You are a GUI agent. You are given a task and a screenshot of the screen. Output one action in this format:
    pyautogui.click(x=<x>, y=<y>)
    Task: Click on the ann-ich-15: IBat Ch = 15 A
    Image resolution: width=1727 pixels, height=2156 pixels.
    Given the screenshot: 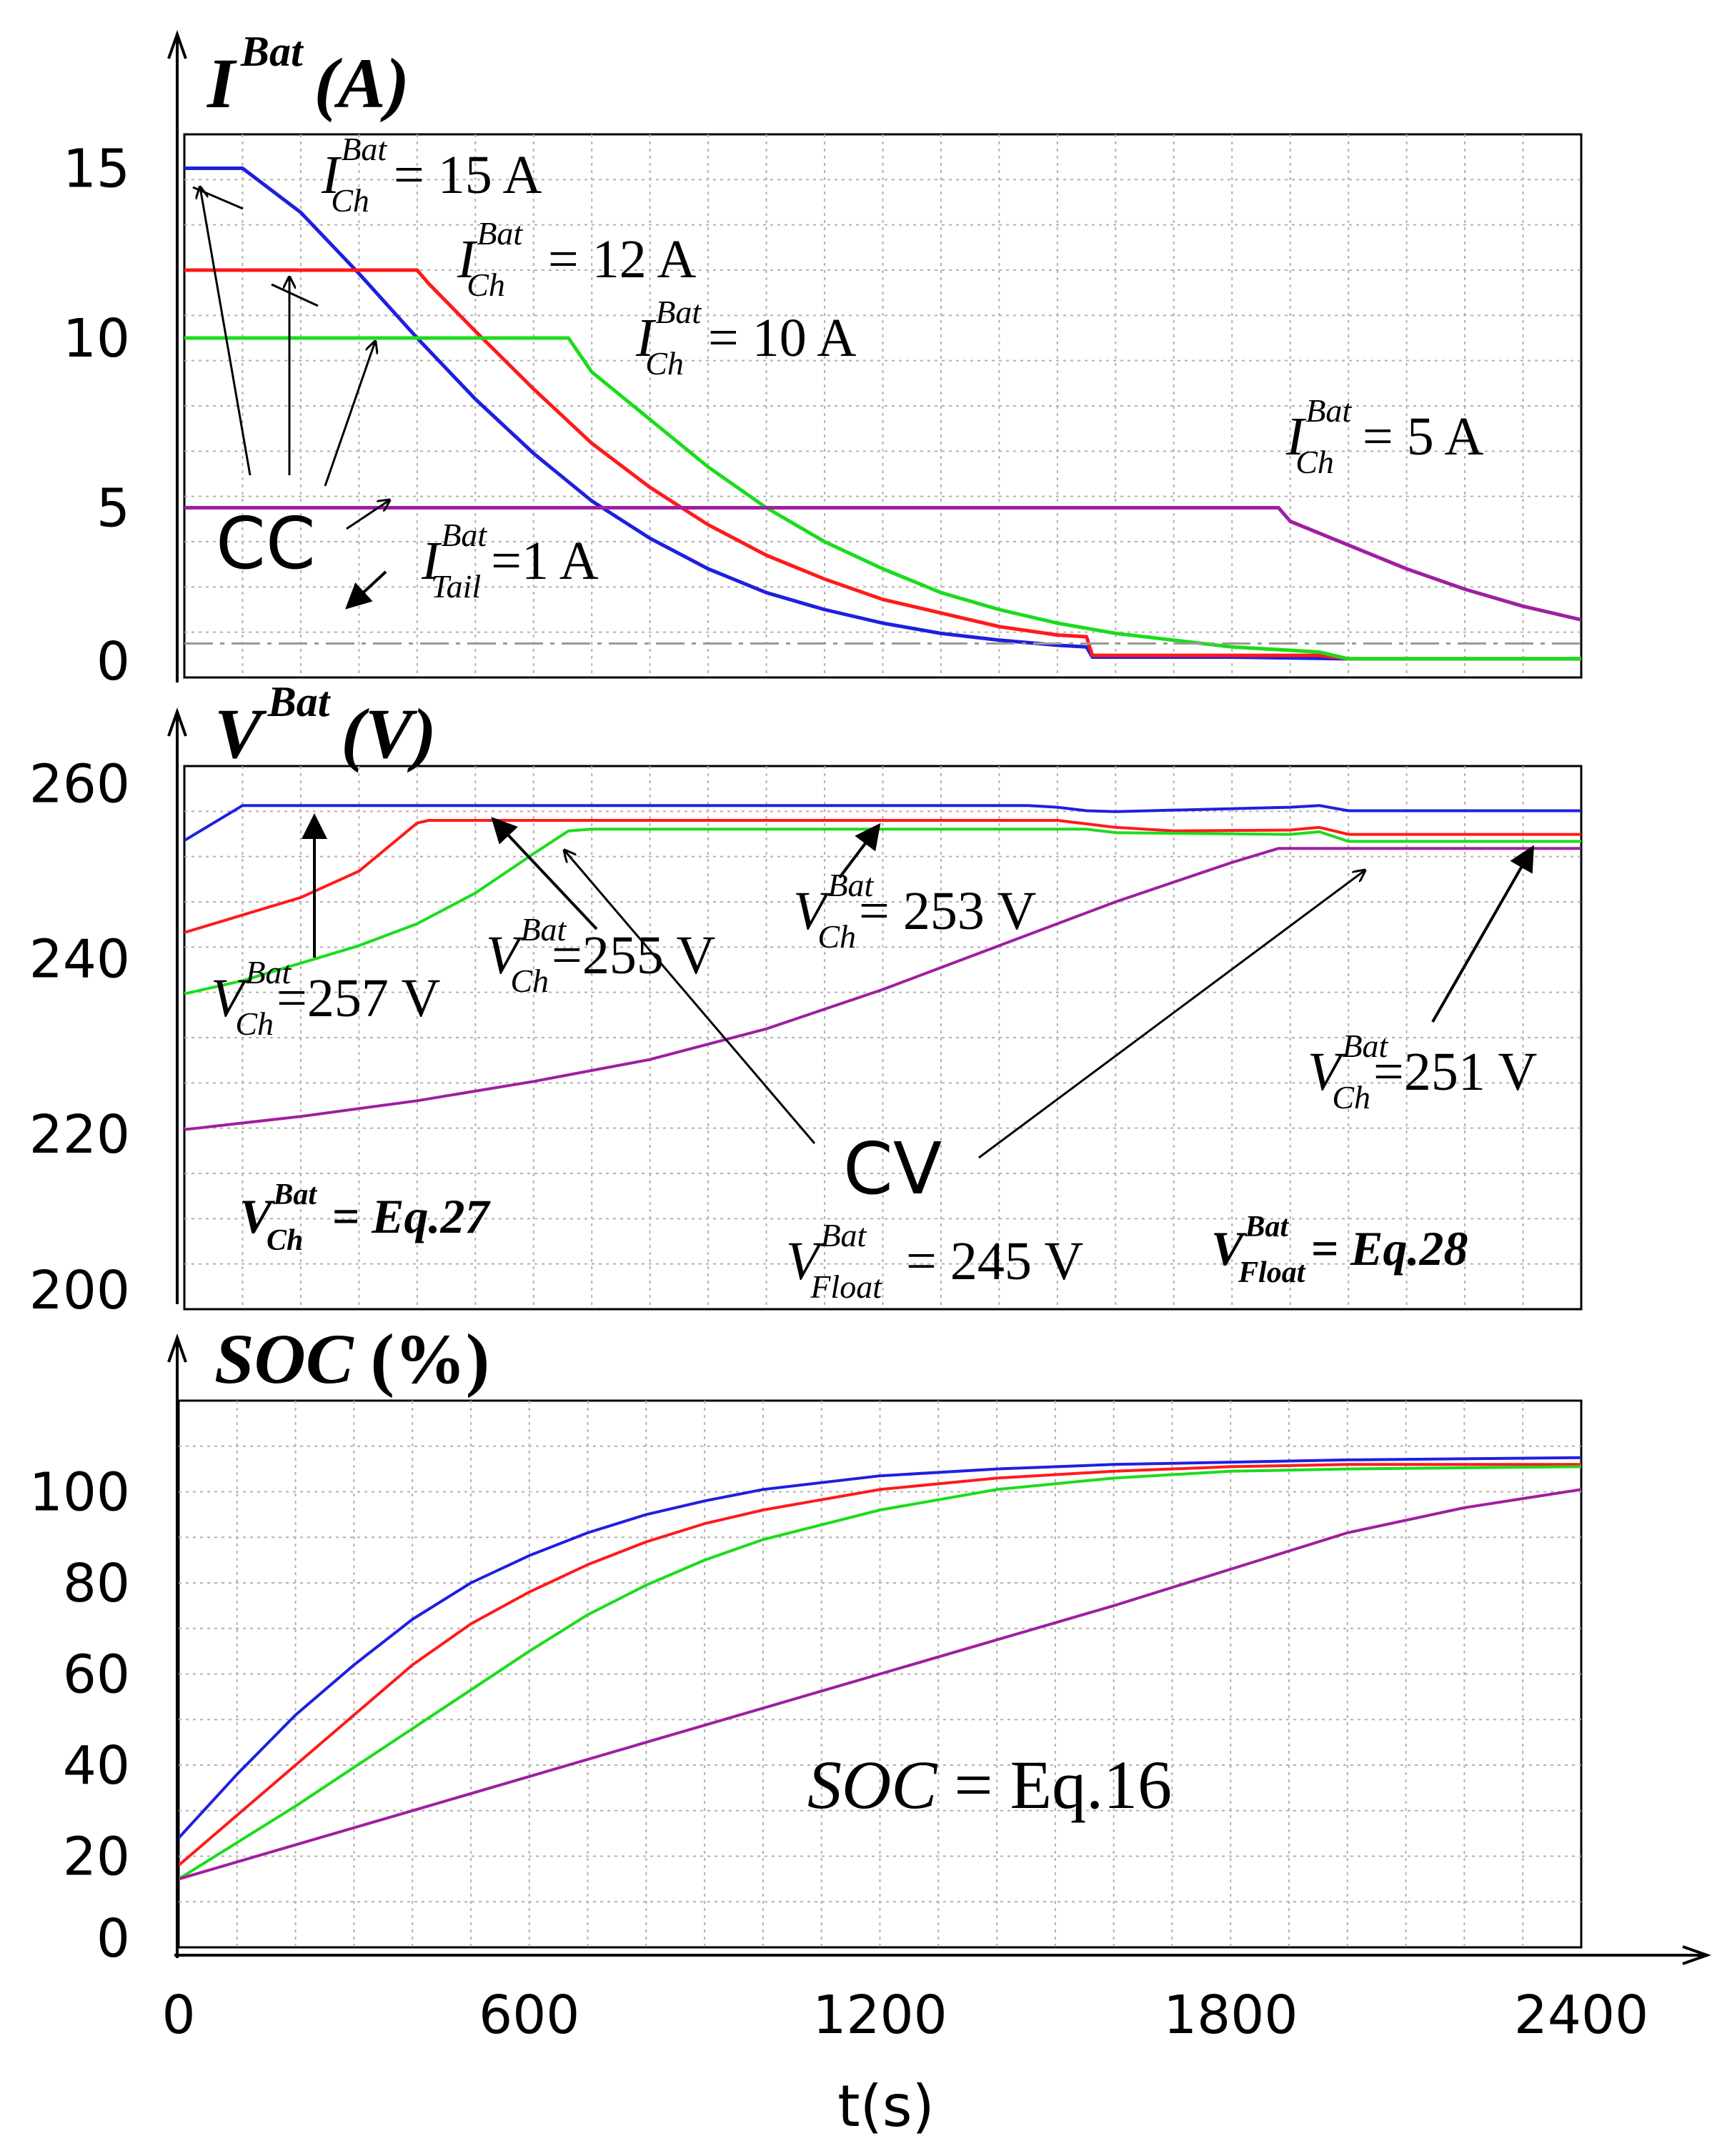 What is the action you would take?
    pyautogui.click(x=431, y=175)
    